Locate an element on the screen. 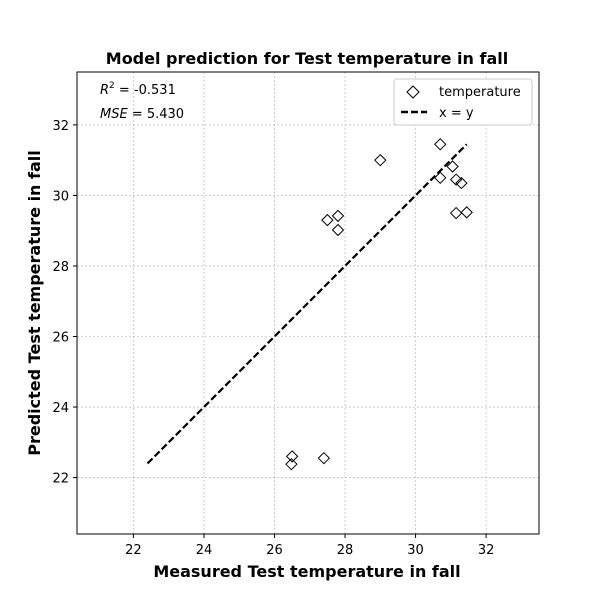 The image size is (600, 600). x-tick-label: 32 is located at coordinates (486, 550).